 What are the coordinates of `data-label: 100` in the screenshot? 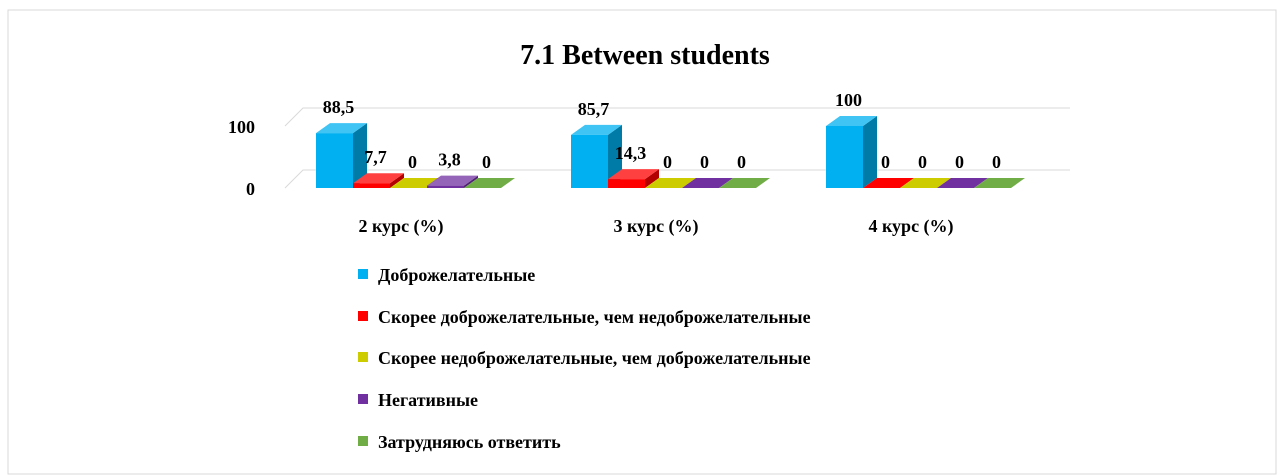 It's located at (848, 100).